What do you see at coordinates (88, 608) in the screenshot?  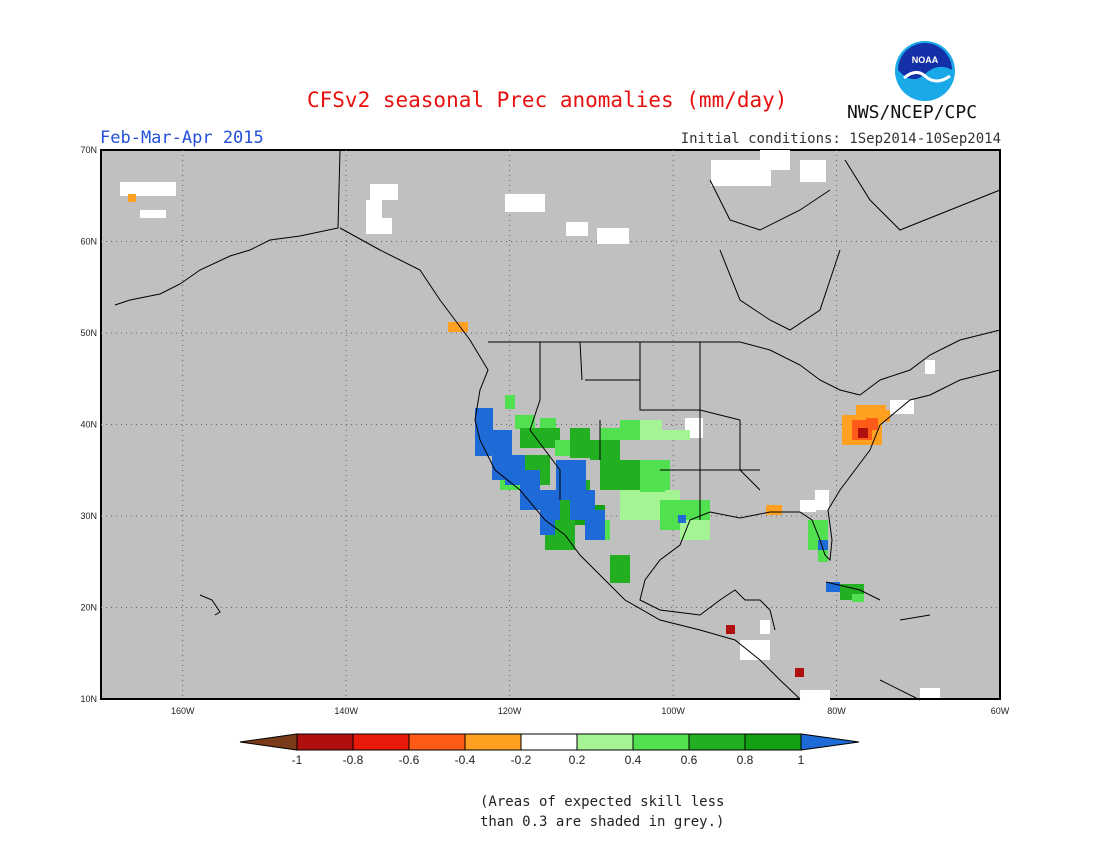 I see `lat-label: 20N` at bounding box center [88, 608].